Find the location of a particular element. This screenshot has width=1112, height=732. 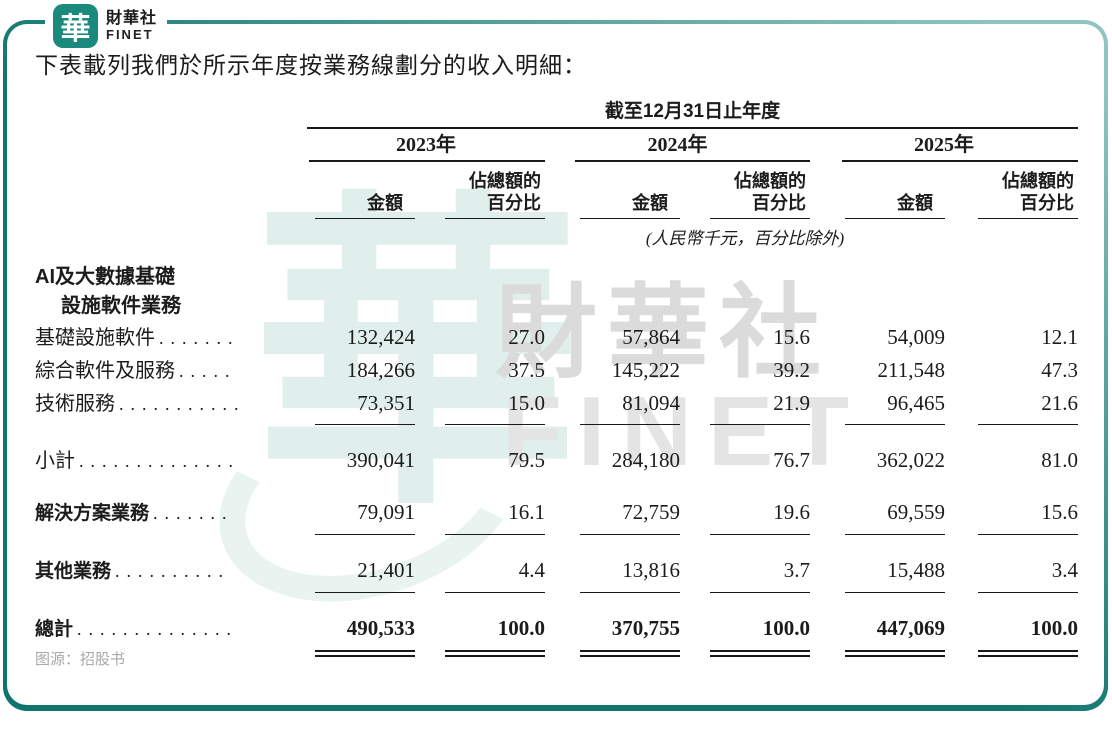

col-header-pct-2023: 佔總額的 百分比 is located at coordinates (480, 192).